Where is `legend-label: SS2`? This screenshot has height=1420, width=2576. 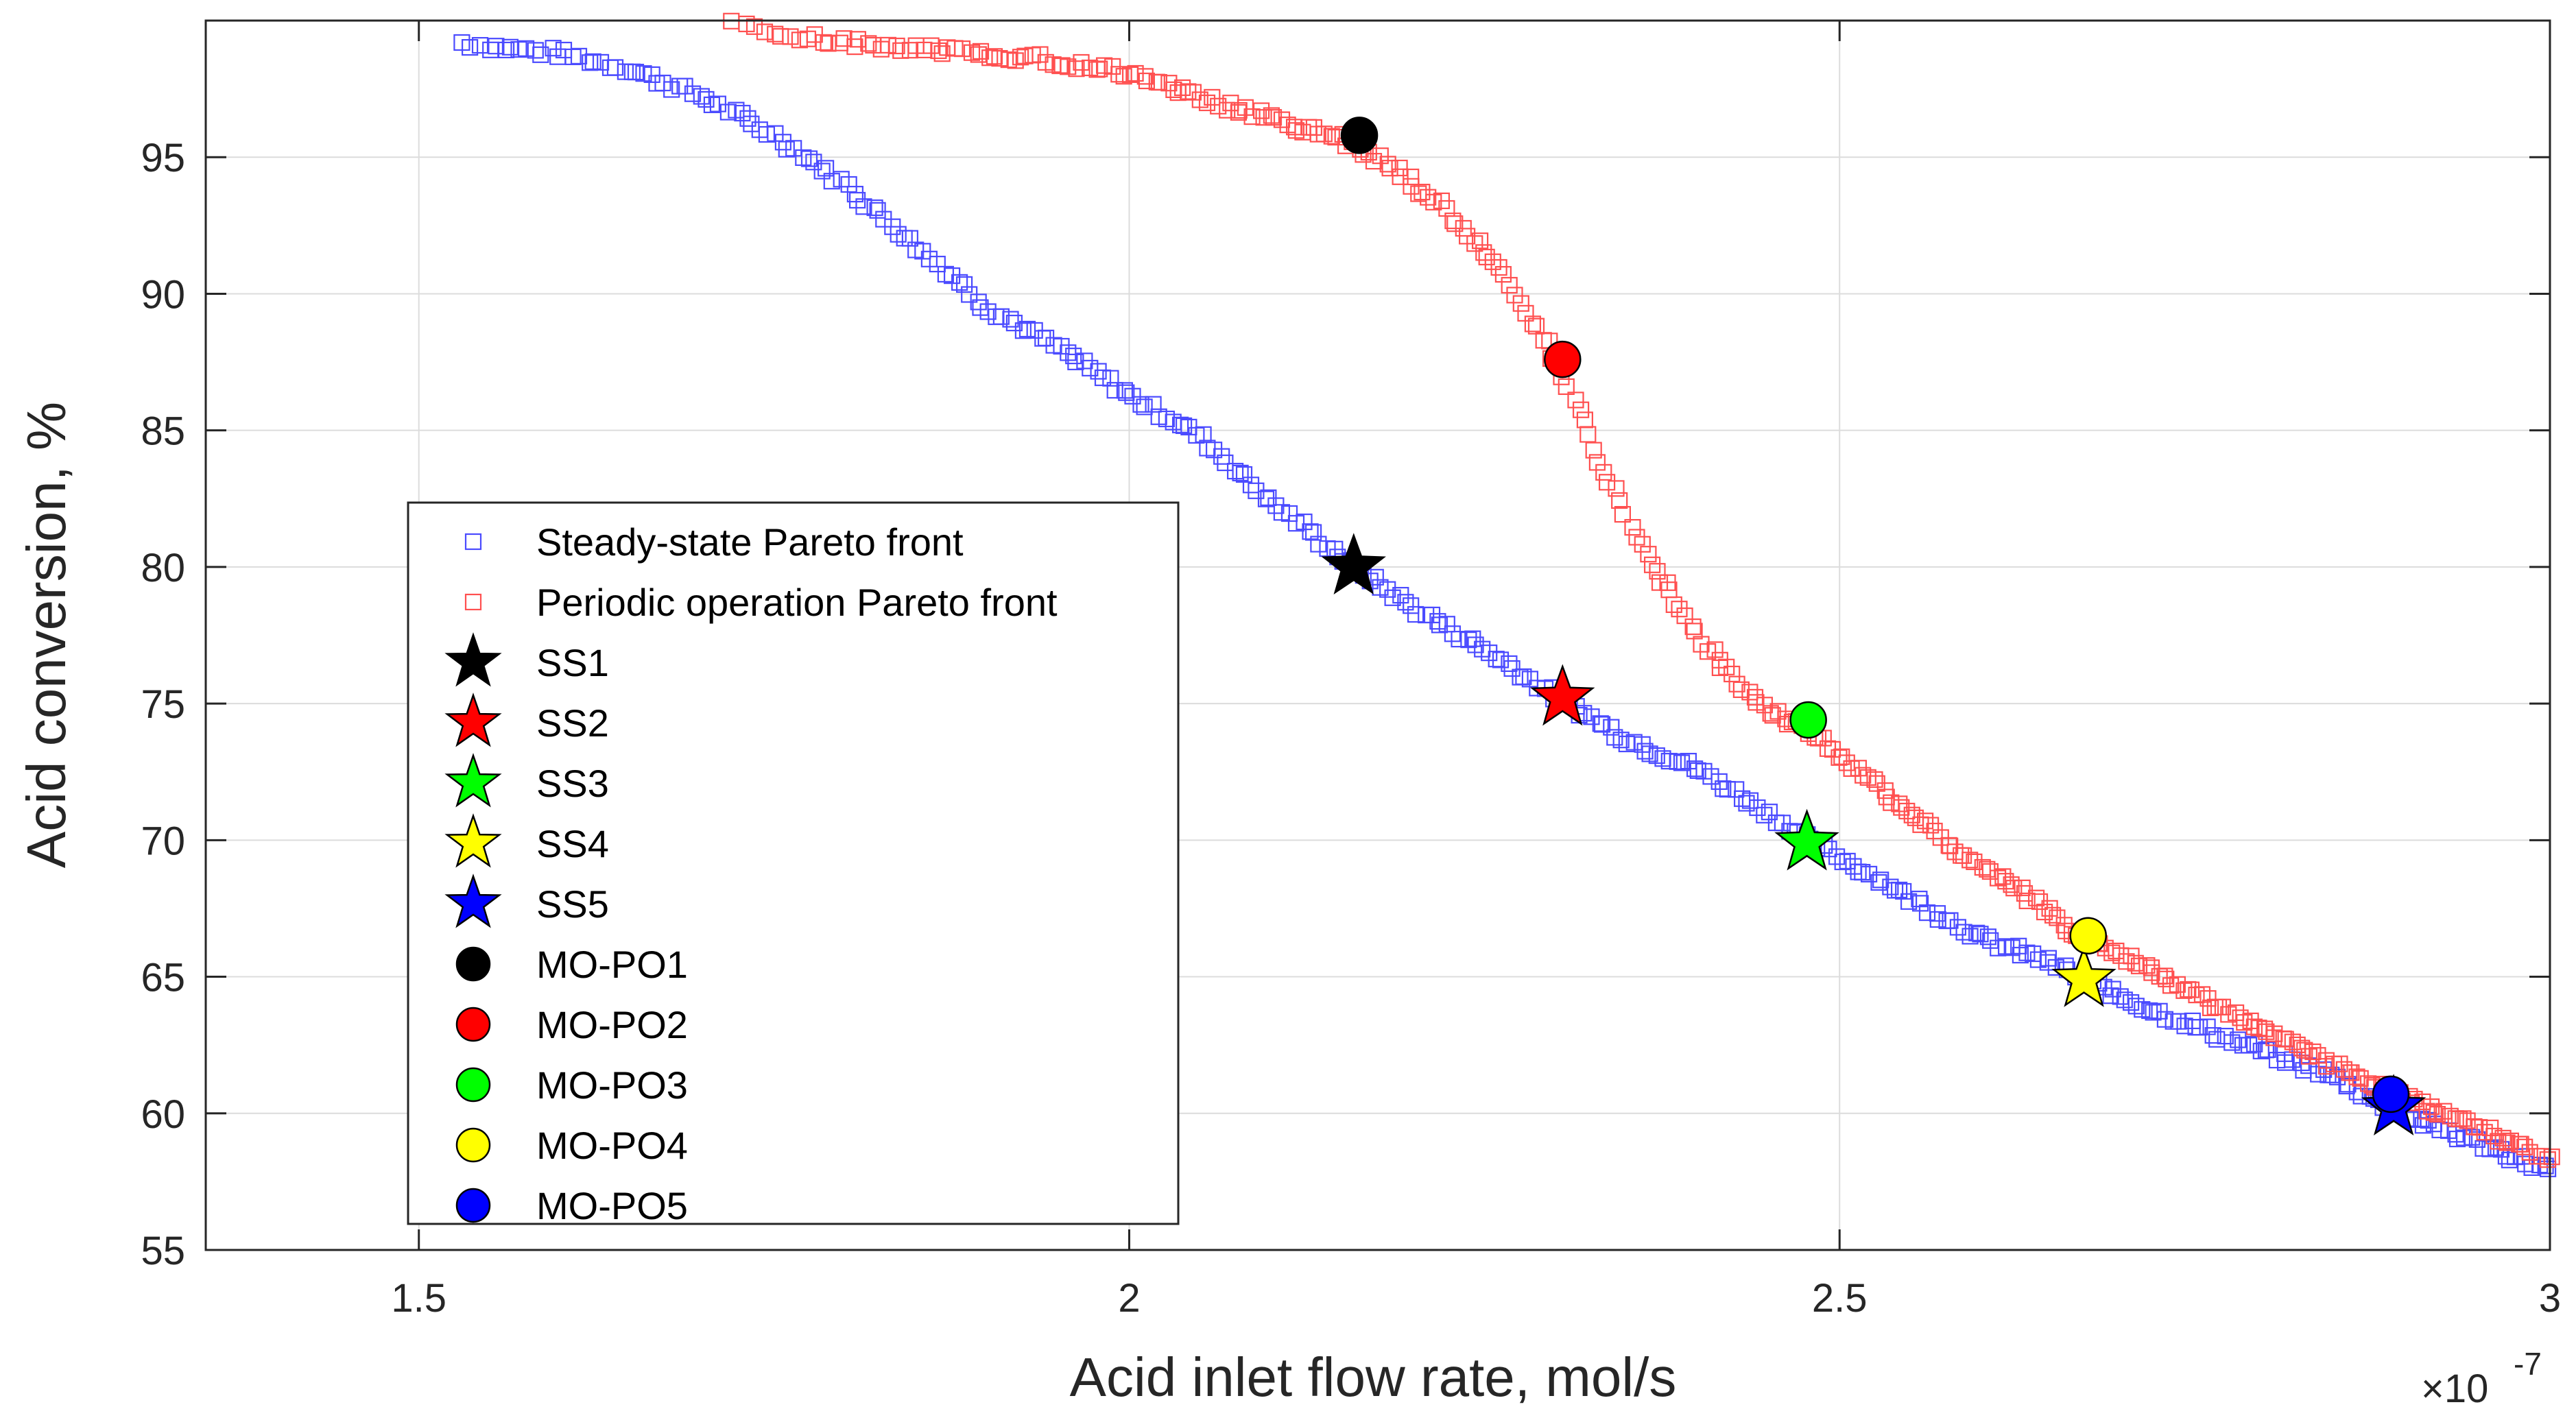
legend-label: SS2 is located at coordinates (572, 723).